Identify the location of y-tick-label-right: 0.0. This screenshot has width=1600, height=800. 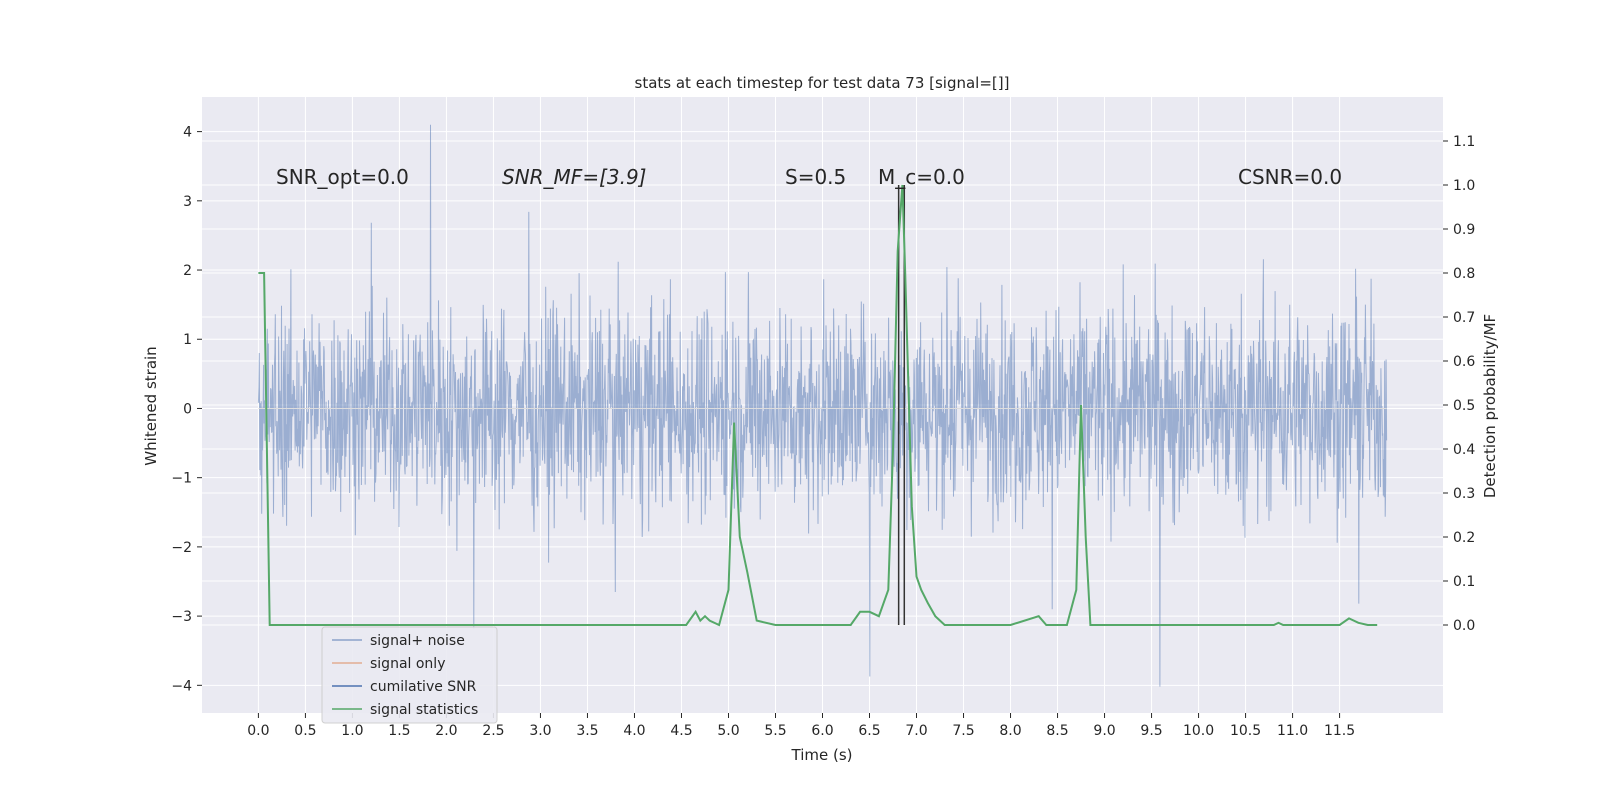
(1464, 626).